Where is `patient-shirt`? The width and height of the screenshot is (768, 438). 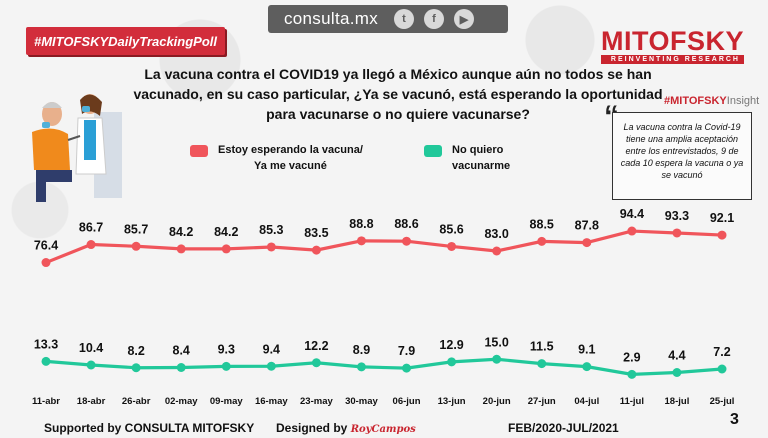
patient-shirt is located at coordinates (51, 149).